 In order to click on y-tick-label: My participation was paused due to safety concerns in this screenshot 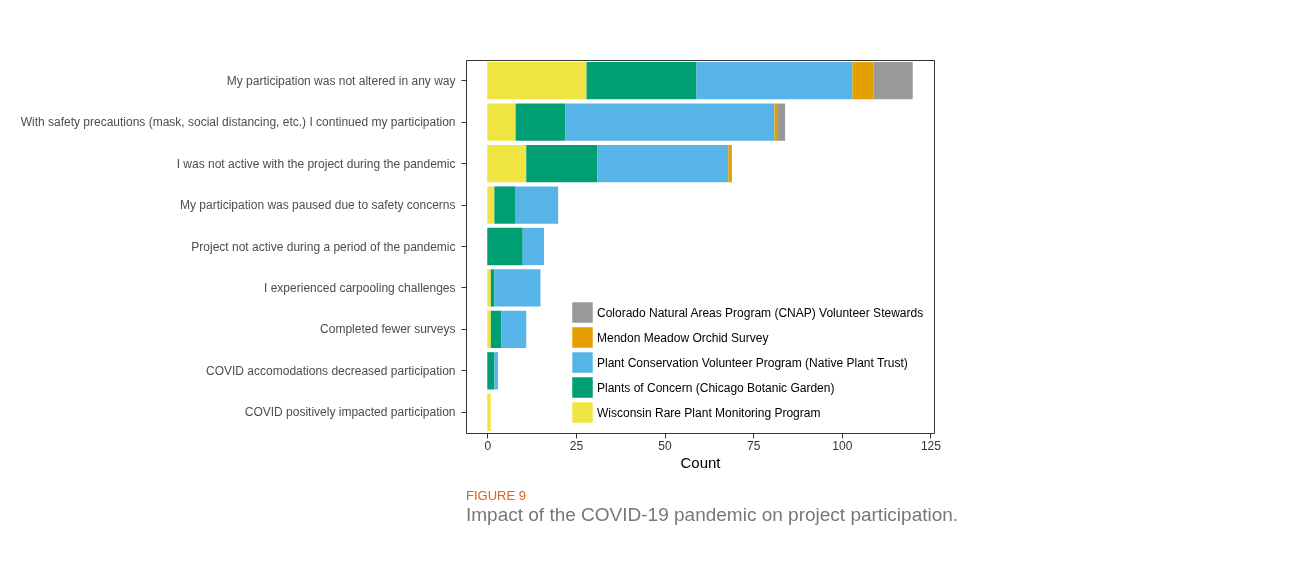, I will do `click(318, 205)`.